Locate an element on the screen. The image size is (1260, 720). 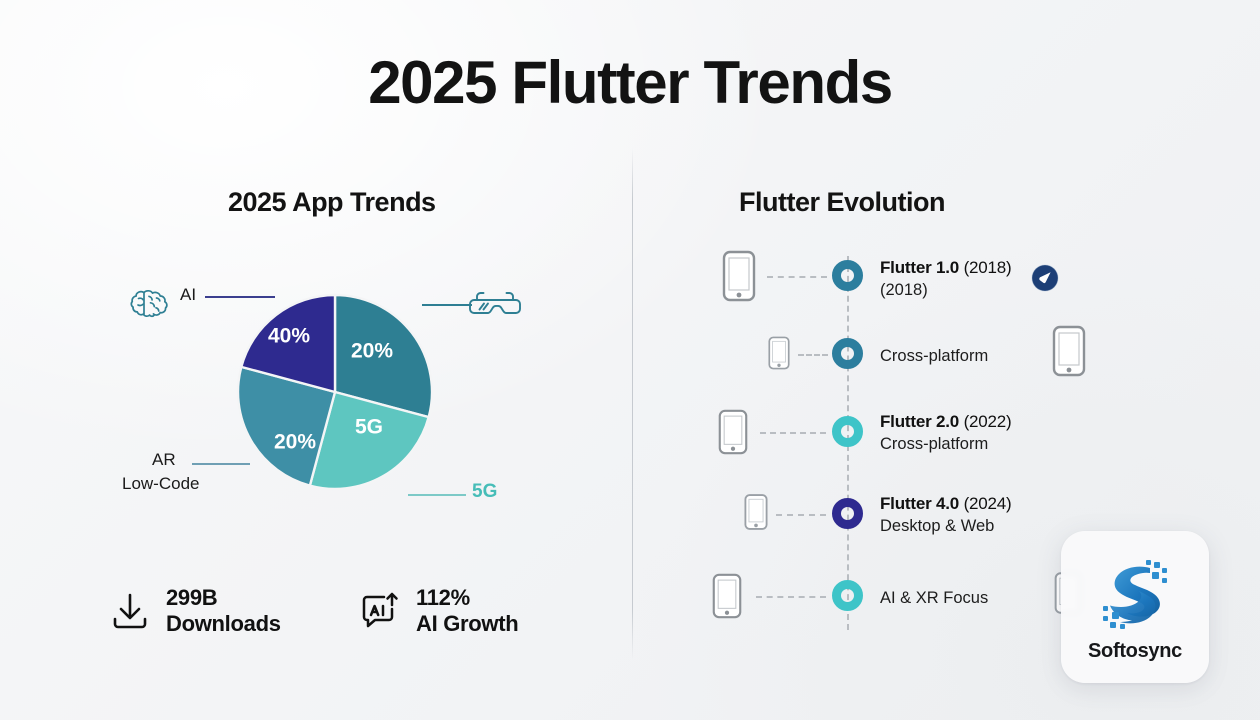
stat-downloads-label: Downloads is located at coordinates (223, 623).